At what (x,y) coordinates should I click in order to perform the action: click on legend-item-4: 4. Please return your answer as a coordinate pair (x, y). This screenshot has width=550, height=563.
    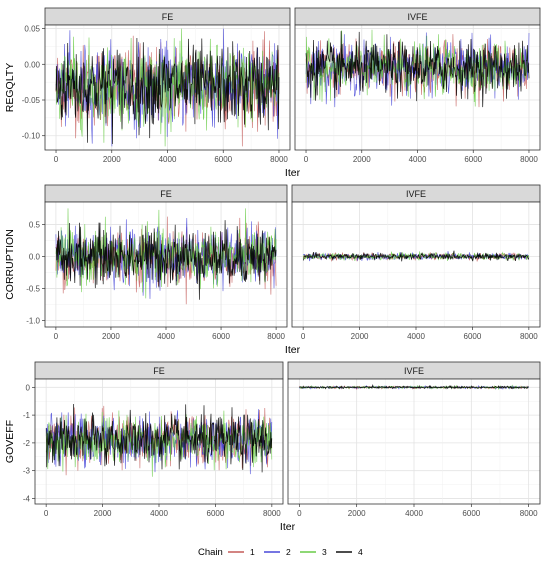
    Looking at the image, I should click on (349, 552).